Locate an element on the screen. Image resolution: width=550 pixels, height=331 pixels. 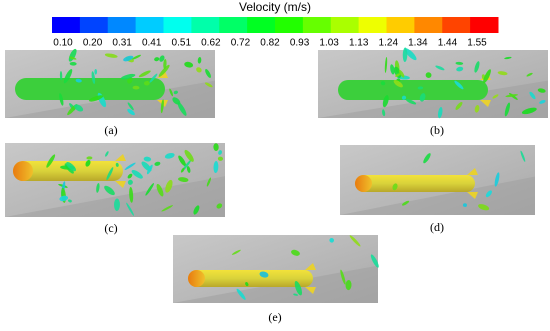
colorbar-tick-label: 0.20 is located at coordinates (93, 43).